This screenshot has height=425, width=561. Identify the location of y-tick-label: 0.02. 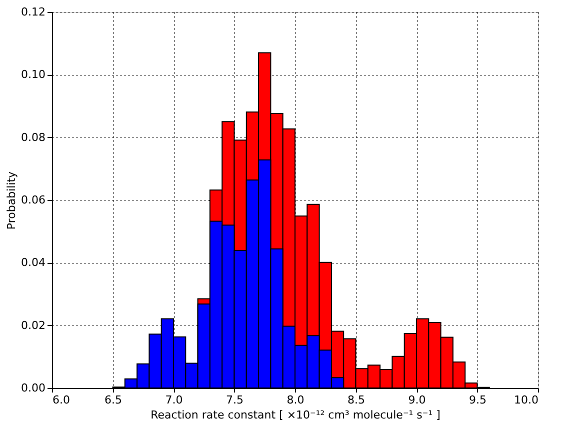
(33, 325).